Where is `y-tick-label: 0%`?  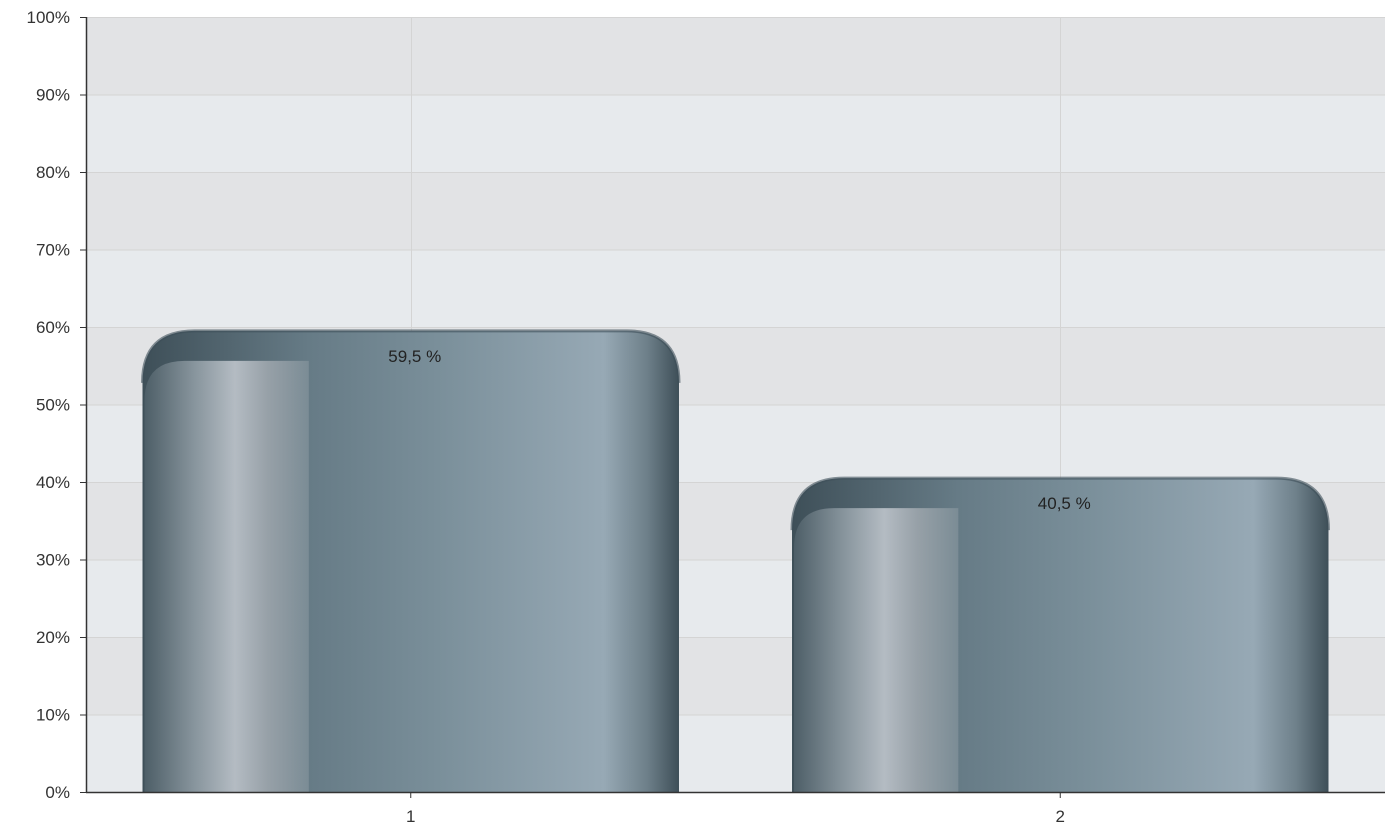
y-tick-label: 0% is located at coordinates (57, 792).